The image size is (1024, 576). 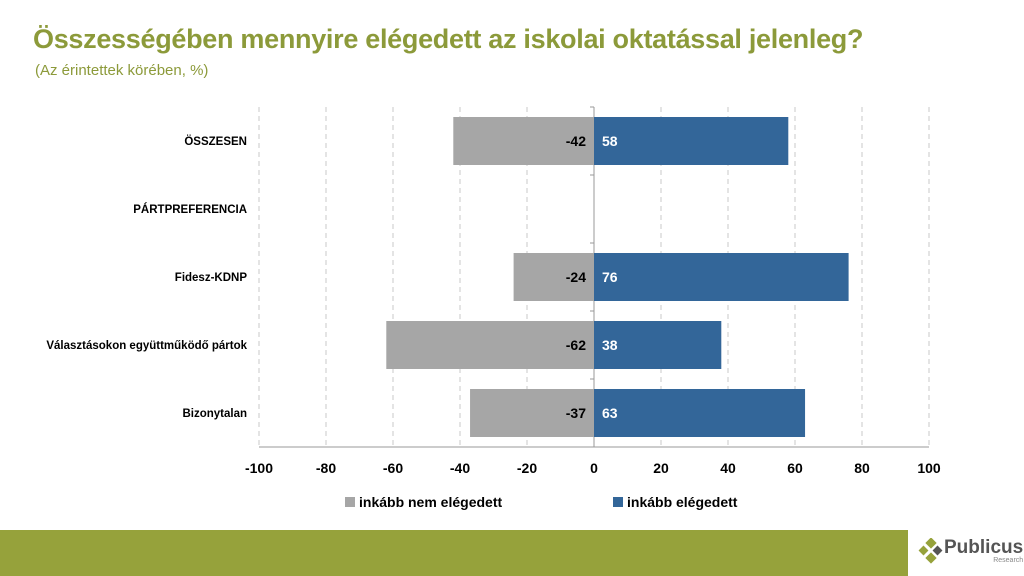 What do you see at coordinates (661, 468) in the screenshot?
I see `x-tick-label: 20` at bounding box center [661, 468].